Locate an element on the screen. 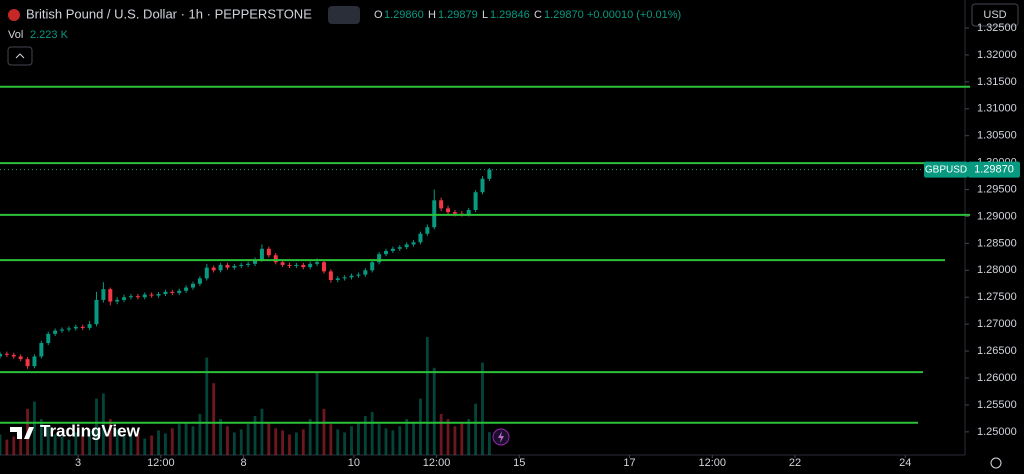 This screenshot has height=474, width=1024. y-tick-label: 1.26000 is located at coordinates (997, 378).